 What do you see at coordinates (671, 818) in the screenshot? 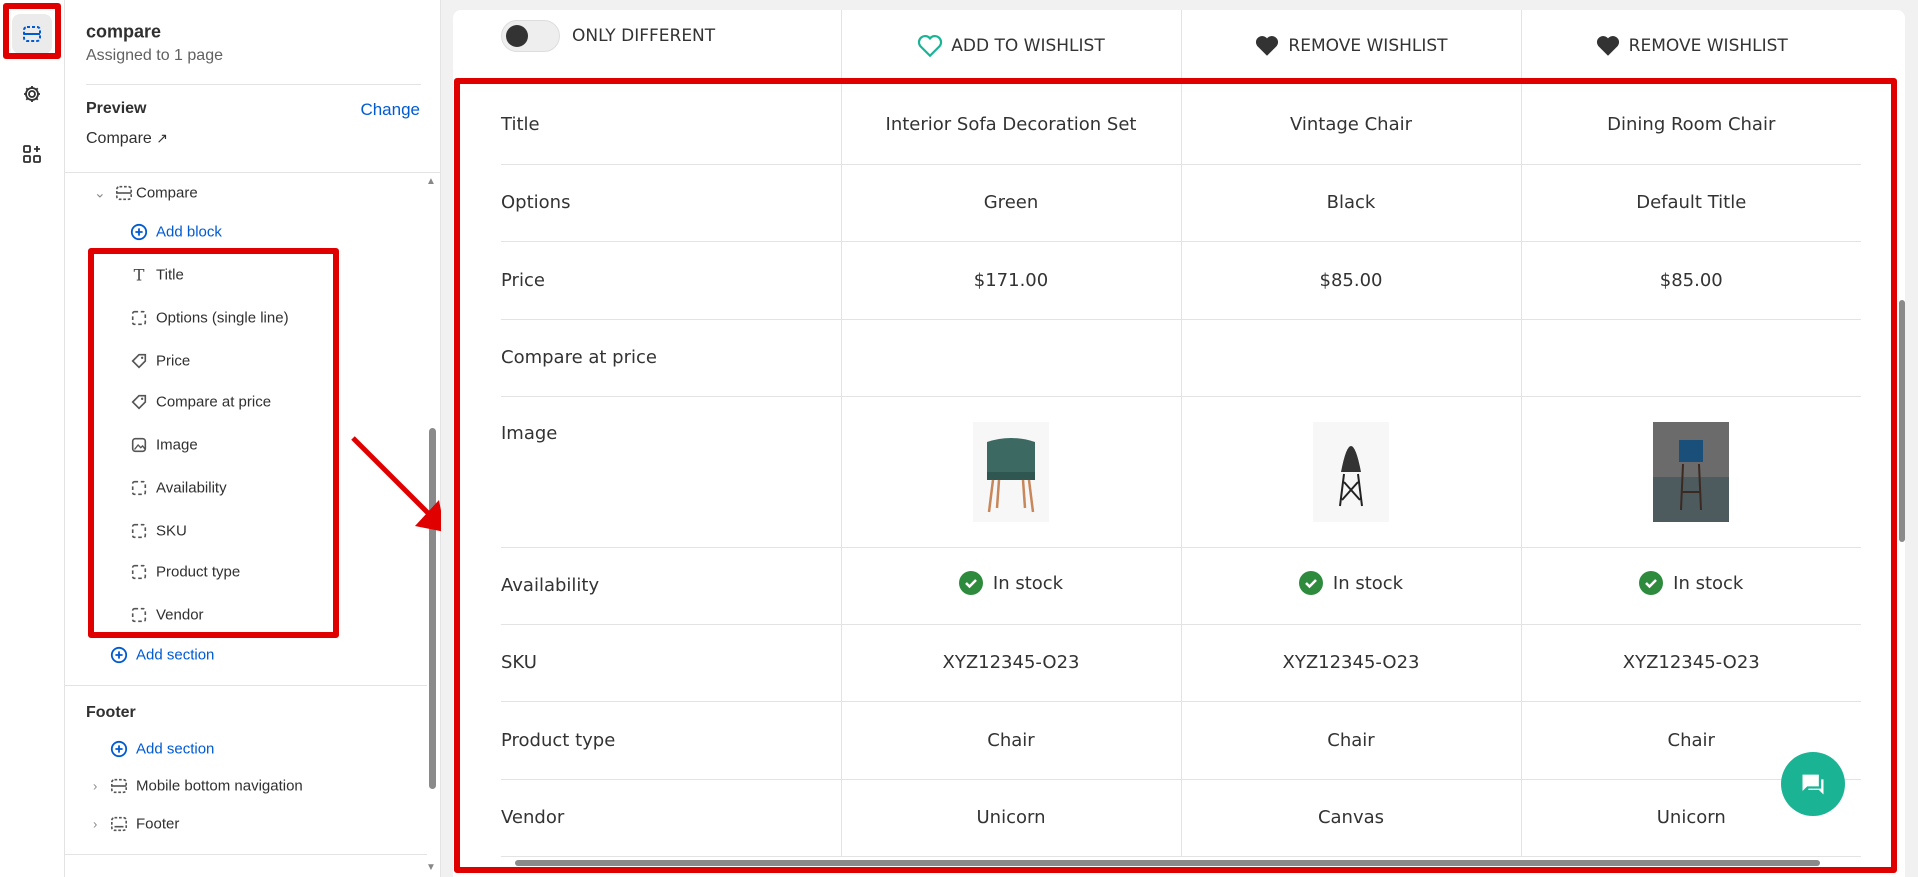
I see `row-label: Vendor` at bounding box center [671, 818].